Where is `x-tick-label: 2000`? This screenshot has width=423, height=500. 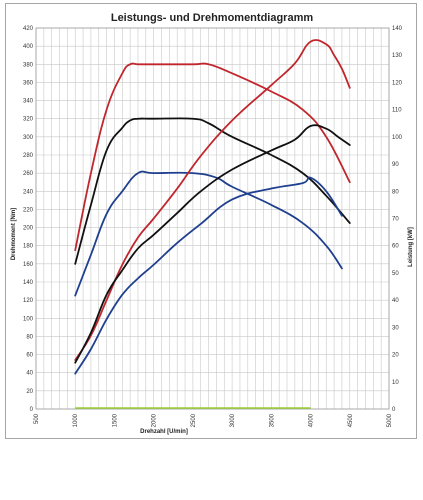 x-tick-label: 2000 is located at coordinates (155, 420).